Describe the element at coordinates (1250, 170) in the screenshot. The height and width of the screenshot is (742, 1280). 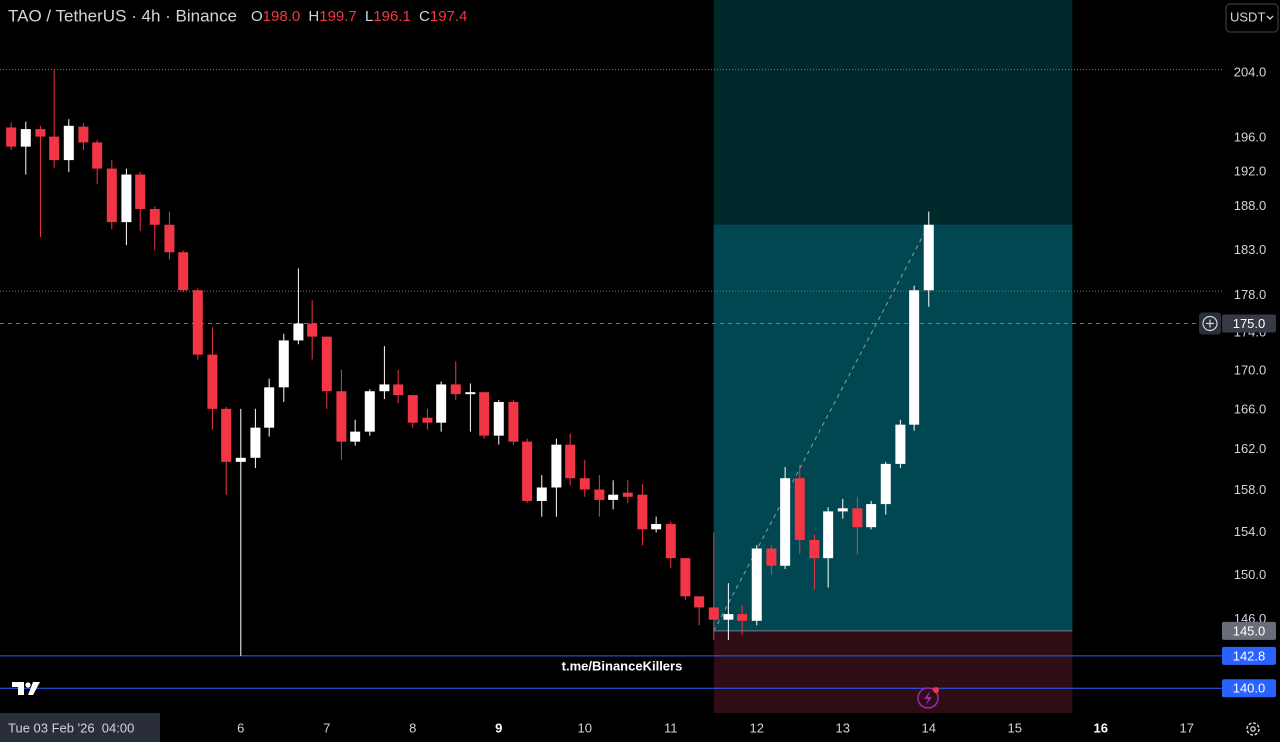
I see `y-tick-label: 192.0` at that location.